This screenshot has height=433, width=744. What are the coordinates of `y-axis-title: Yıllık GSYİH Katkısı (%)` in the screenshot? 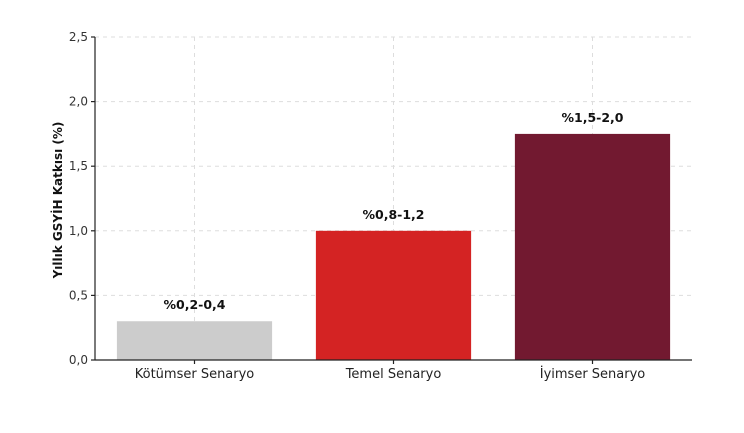 It's located at (57, 201).